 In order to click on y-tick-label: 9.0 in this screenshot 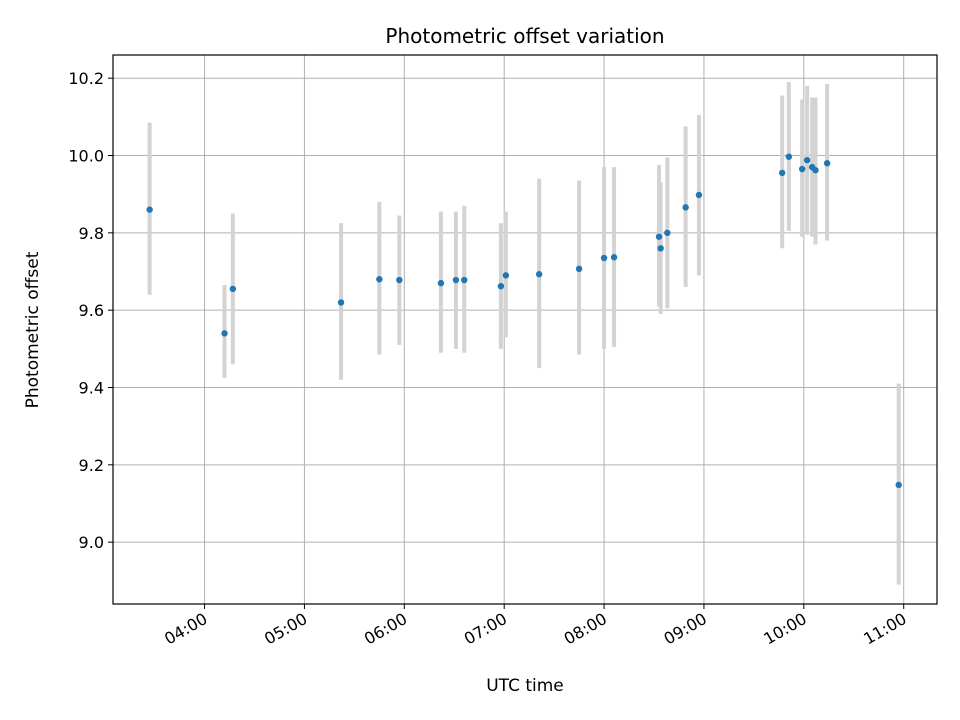, I will do `click(91, 542)`.